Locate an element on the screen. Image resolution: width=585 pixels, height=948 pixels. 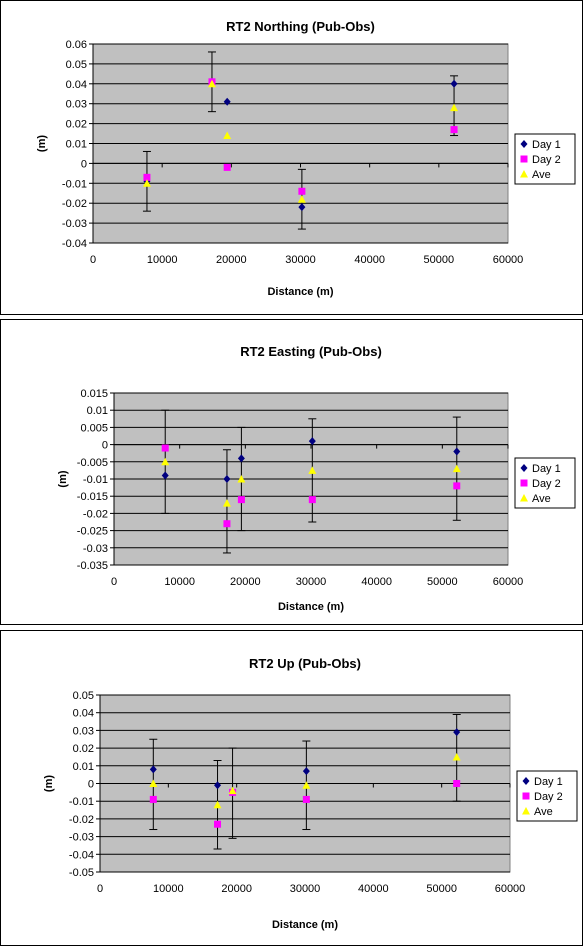
y-tick-label: 0.06 is located at coordinates (76, 45).